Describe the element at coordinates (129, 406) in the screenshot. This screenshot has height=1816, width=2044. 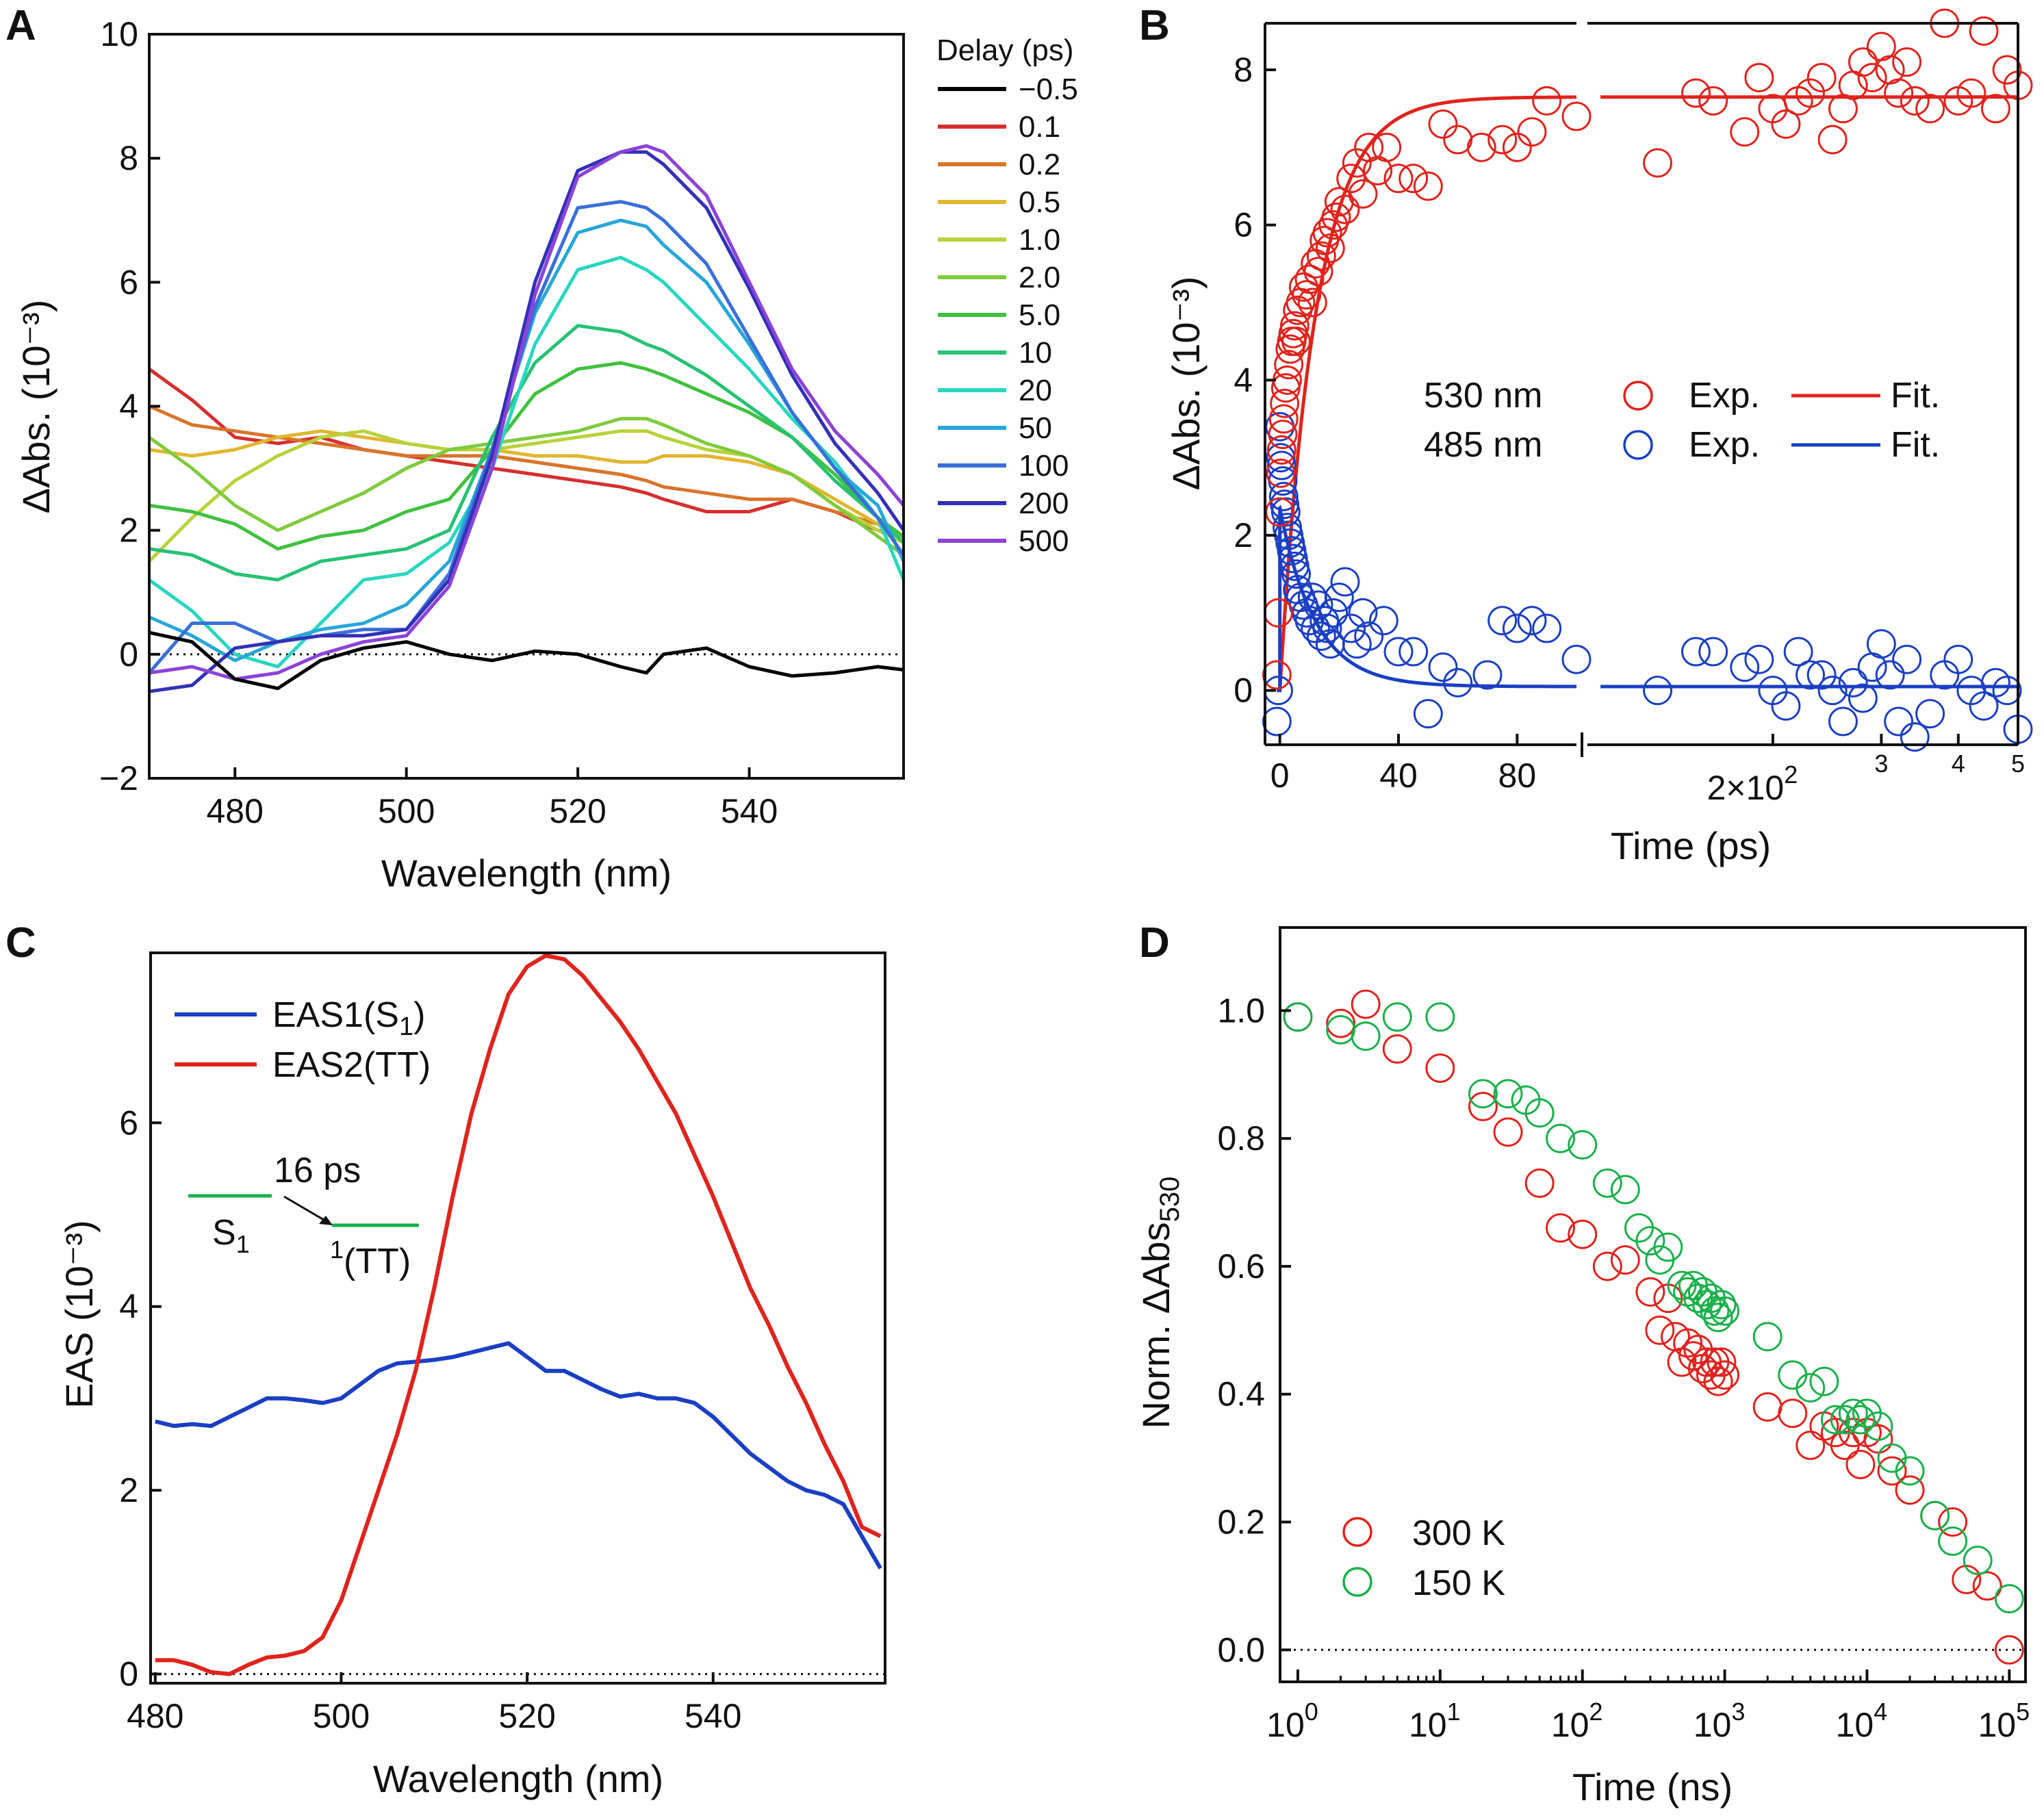
I see `y-ticks: −2 0 2 4 6 8 10` at that location.